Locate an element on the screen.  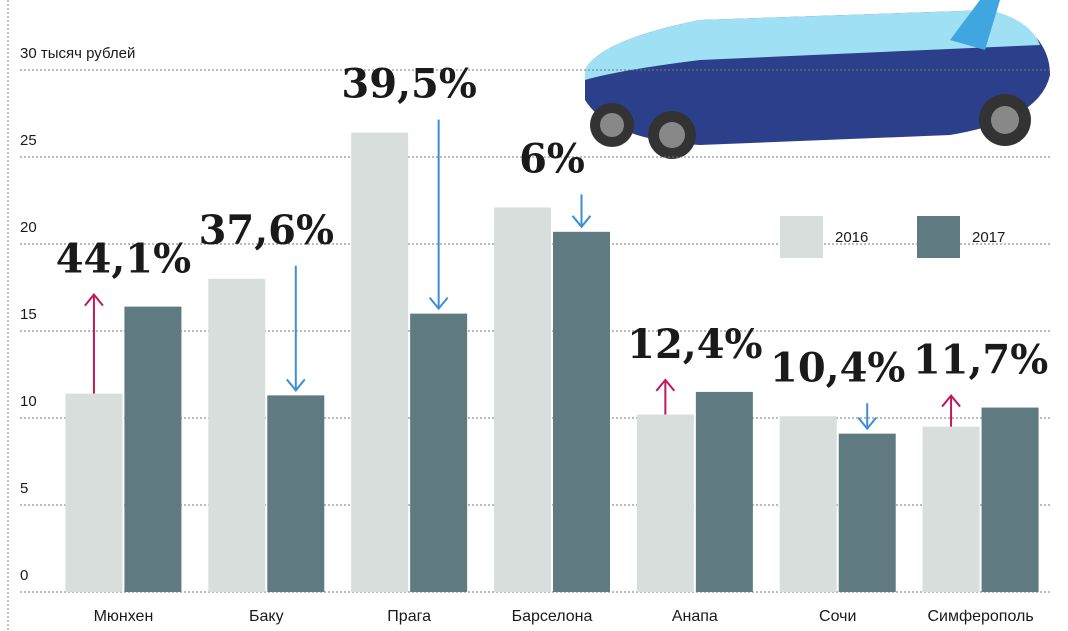
x-tick-label: Анапа is located at coordinates (695, 616).